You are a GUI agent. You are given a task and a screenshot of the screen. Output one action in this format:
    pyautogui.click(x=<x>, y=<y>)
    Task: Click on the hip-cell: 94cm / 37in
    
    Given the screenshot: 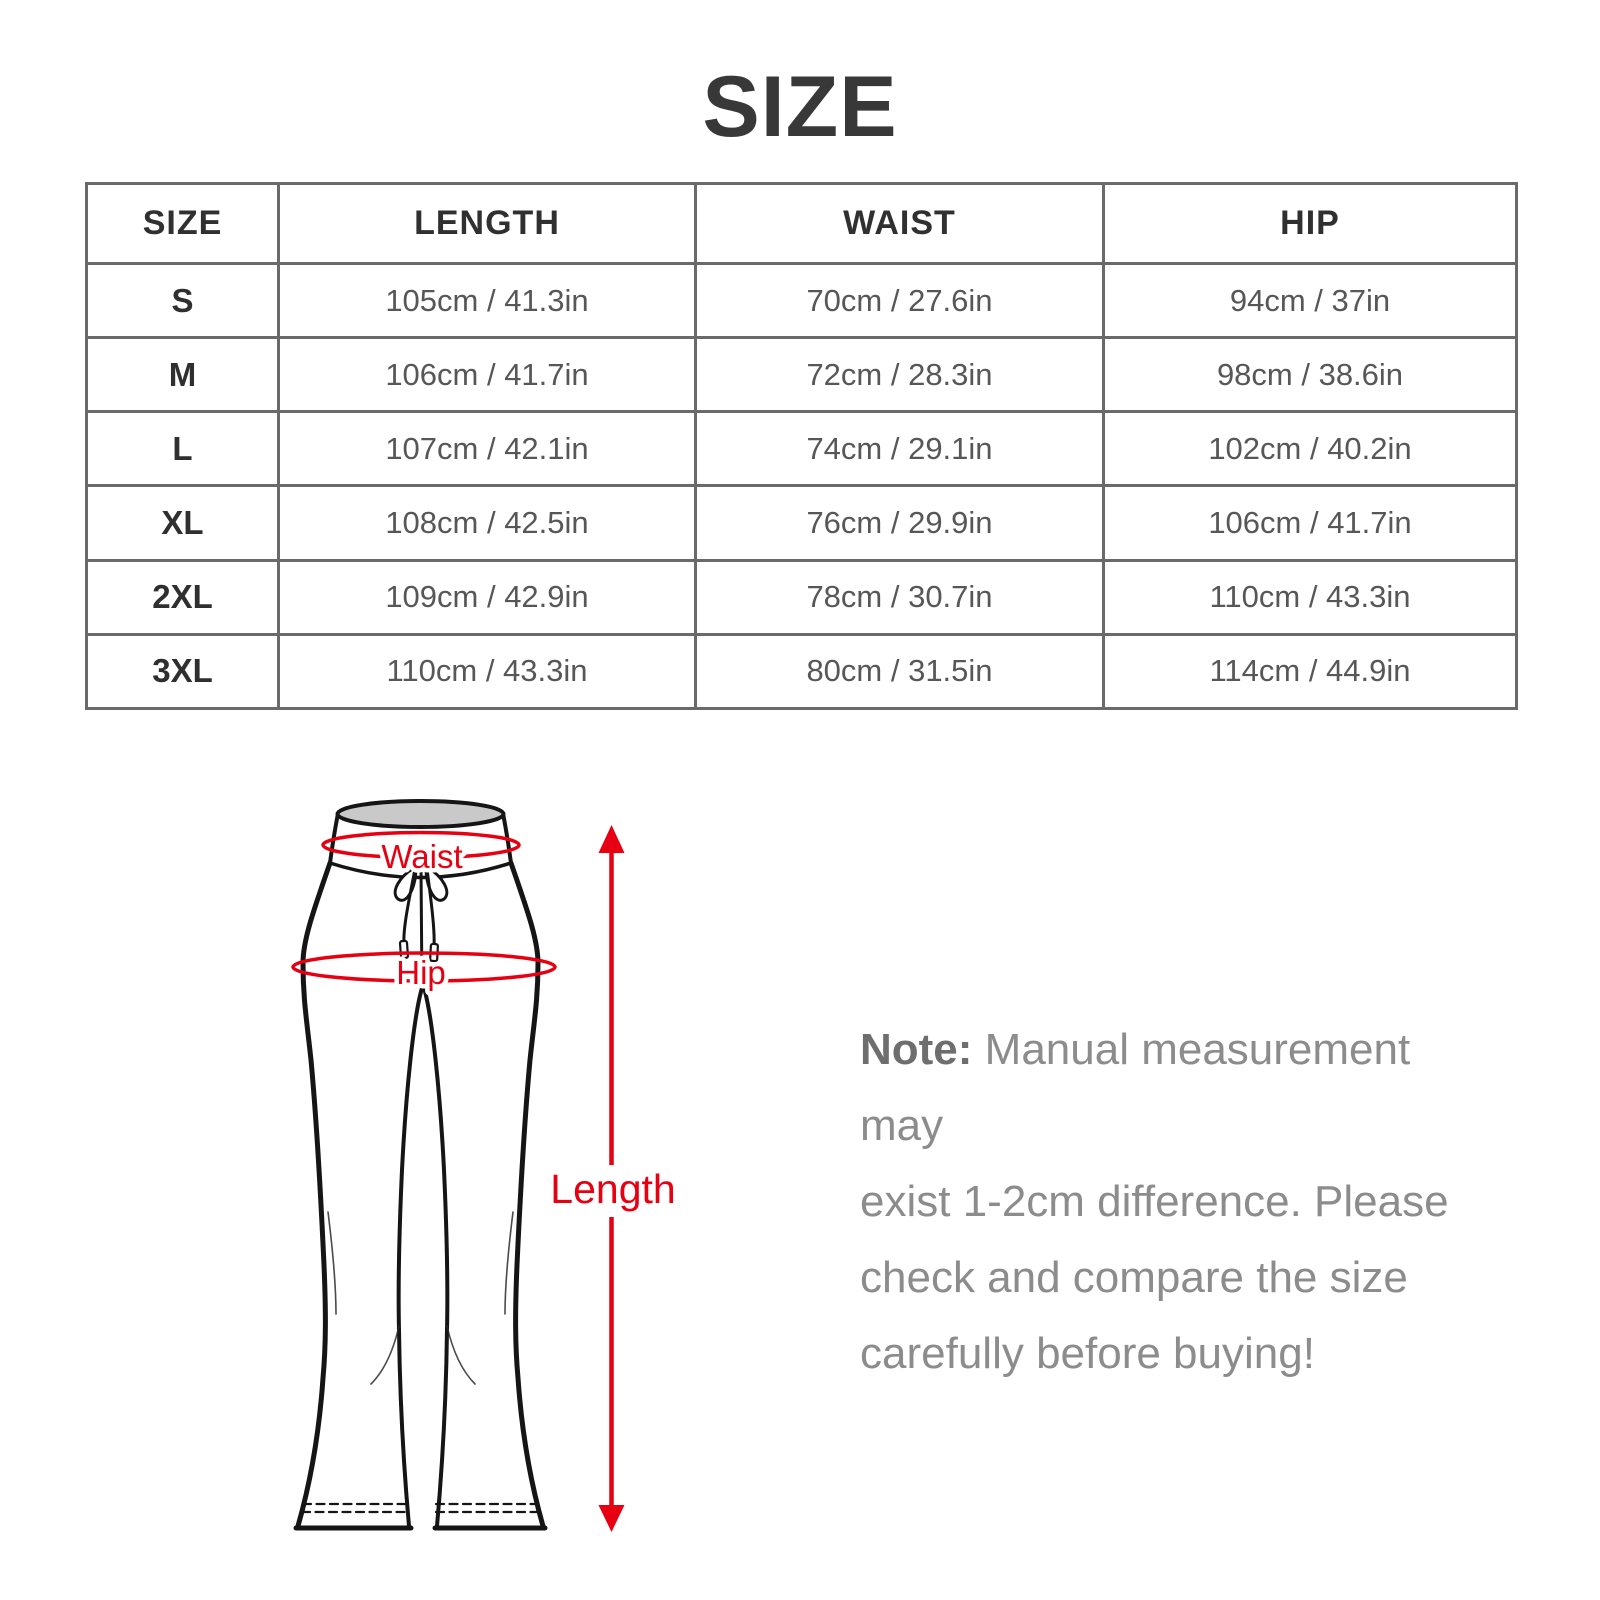 What is the action you would take?
    pyautogui.click(x=1310, y=300)
    